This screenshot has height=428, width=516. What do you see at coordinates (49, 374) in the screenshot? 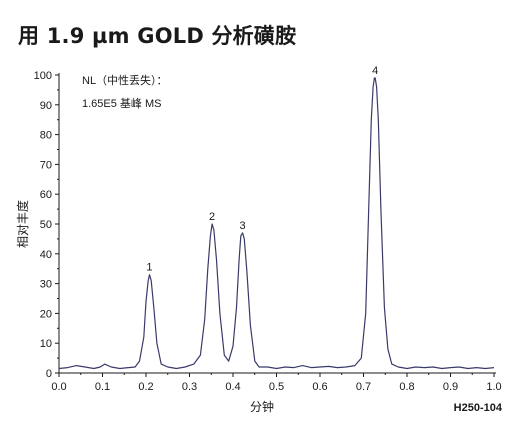
I see `y-tick-label: 0` at bounding box center [49, 374].